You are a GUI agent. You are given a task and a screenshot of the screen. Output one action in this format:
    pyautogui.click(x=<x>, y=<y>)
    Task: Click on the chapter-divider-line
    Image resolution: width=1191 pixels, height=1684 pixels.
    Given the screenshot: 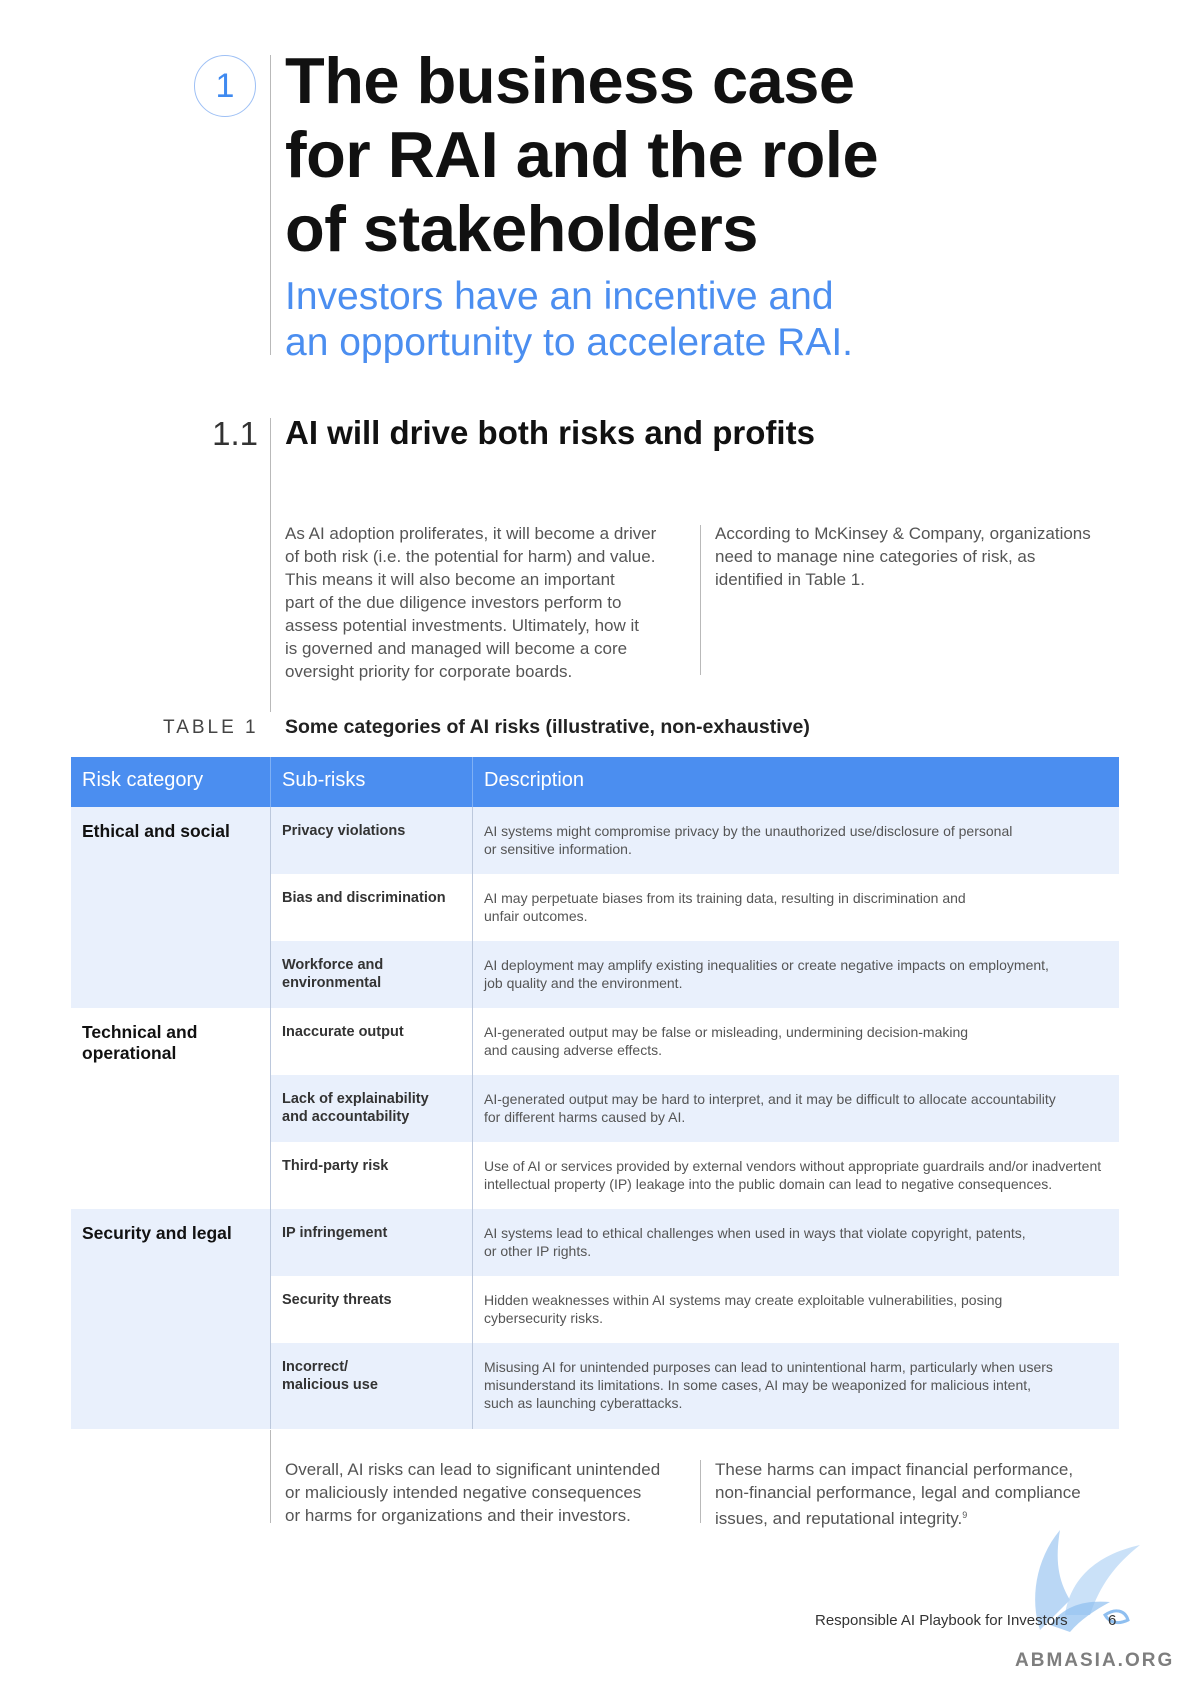 What is the action you would take?
    pyautogui.click(x=270, y=205)
    